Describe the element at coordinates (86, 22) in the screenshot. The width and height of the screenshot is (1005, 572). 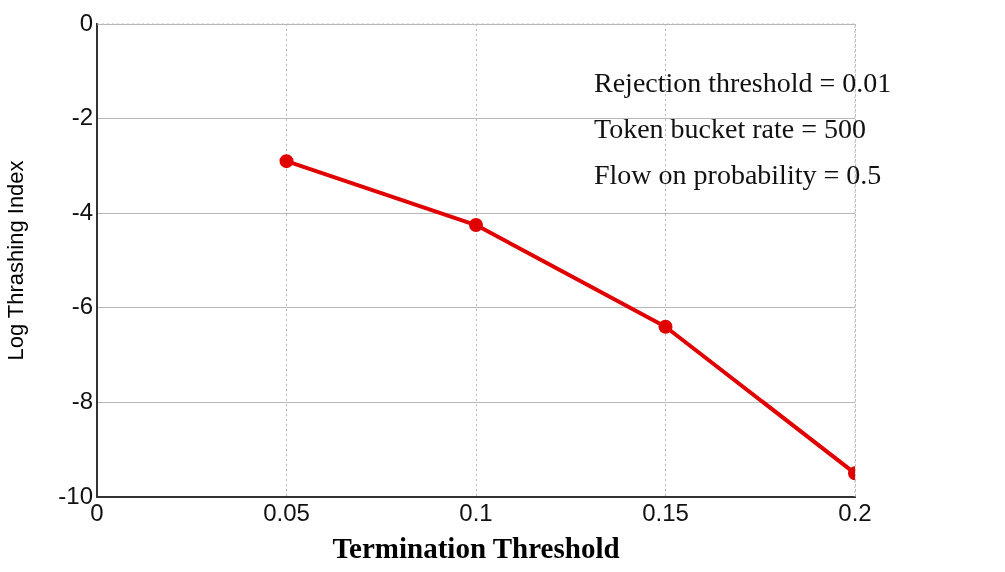
I see `y-tick-label: 0` at that location.